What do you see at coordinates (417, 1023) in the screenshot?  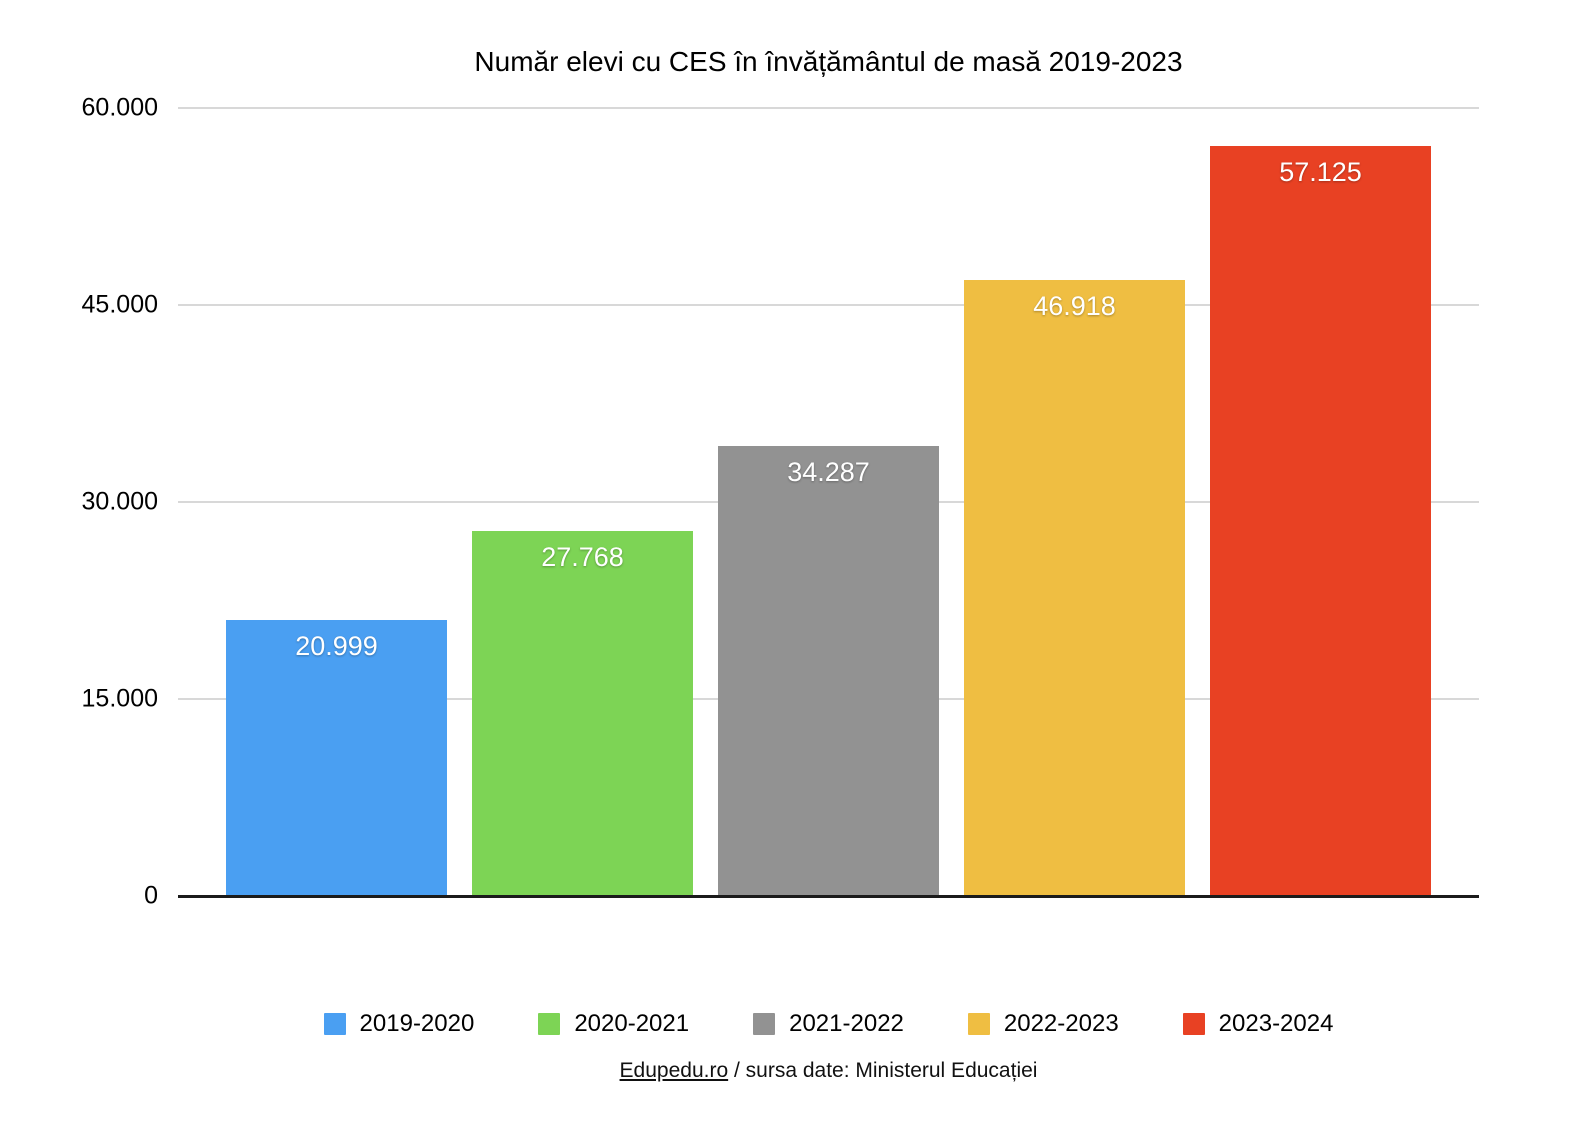 I see `legend-label: 2019-2020` at bounding box center [417, 1023].